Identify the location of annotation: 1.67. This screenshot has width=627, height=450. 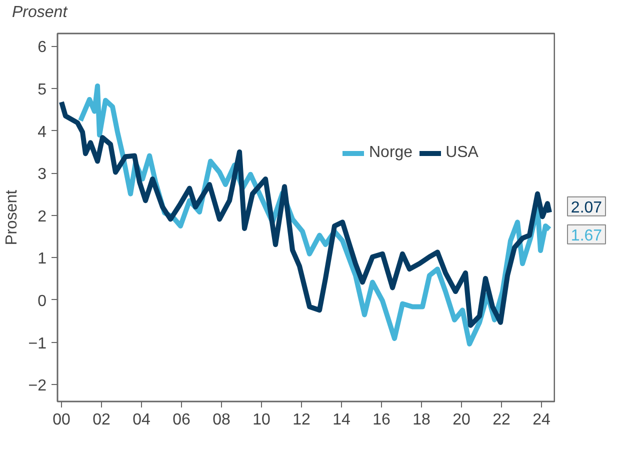
(586, 235).